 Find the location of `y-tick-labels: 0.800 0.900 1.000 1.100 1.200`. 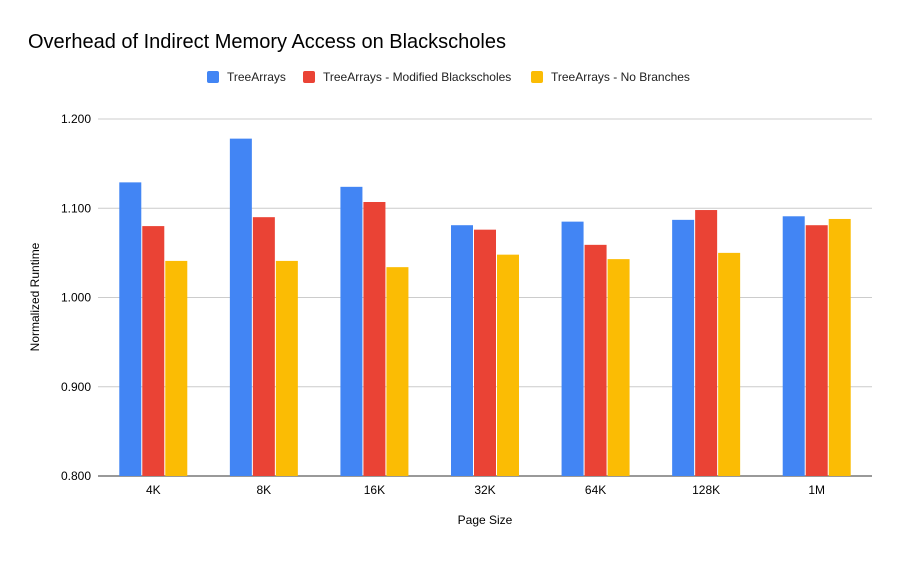

y-tick-labels: 0.800 0.900 1.000 1.100 1.200 is located at coordinates (76, 297).